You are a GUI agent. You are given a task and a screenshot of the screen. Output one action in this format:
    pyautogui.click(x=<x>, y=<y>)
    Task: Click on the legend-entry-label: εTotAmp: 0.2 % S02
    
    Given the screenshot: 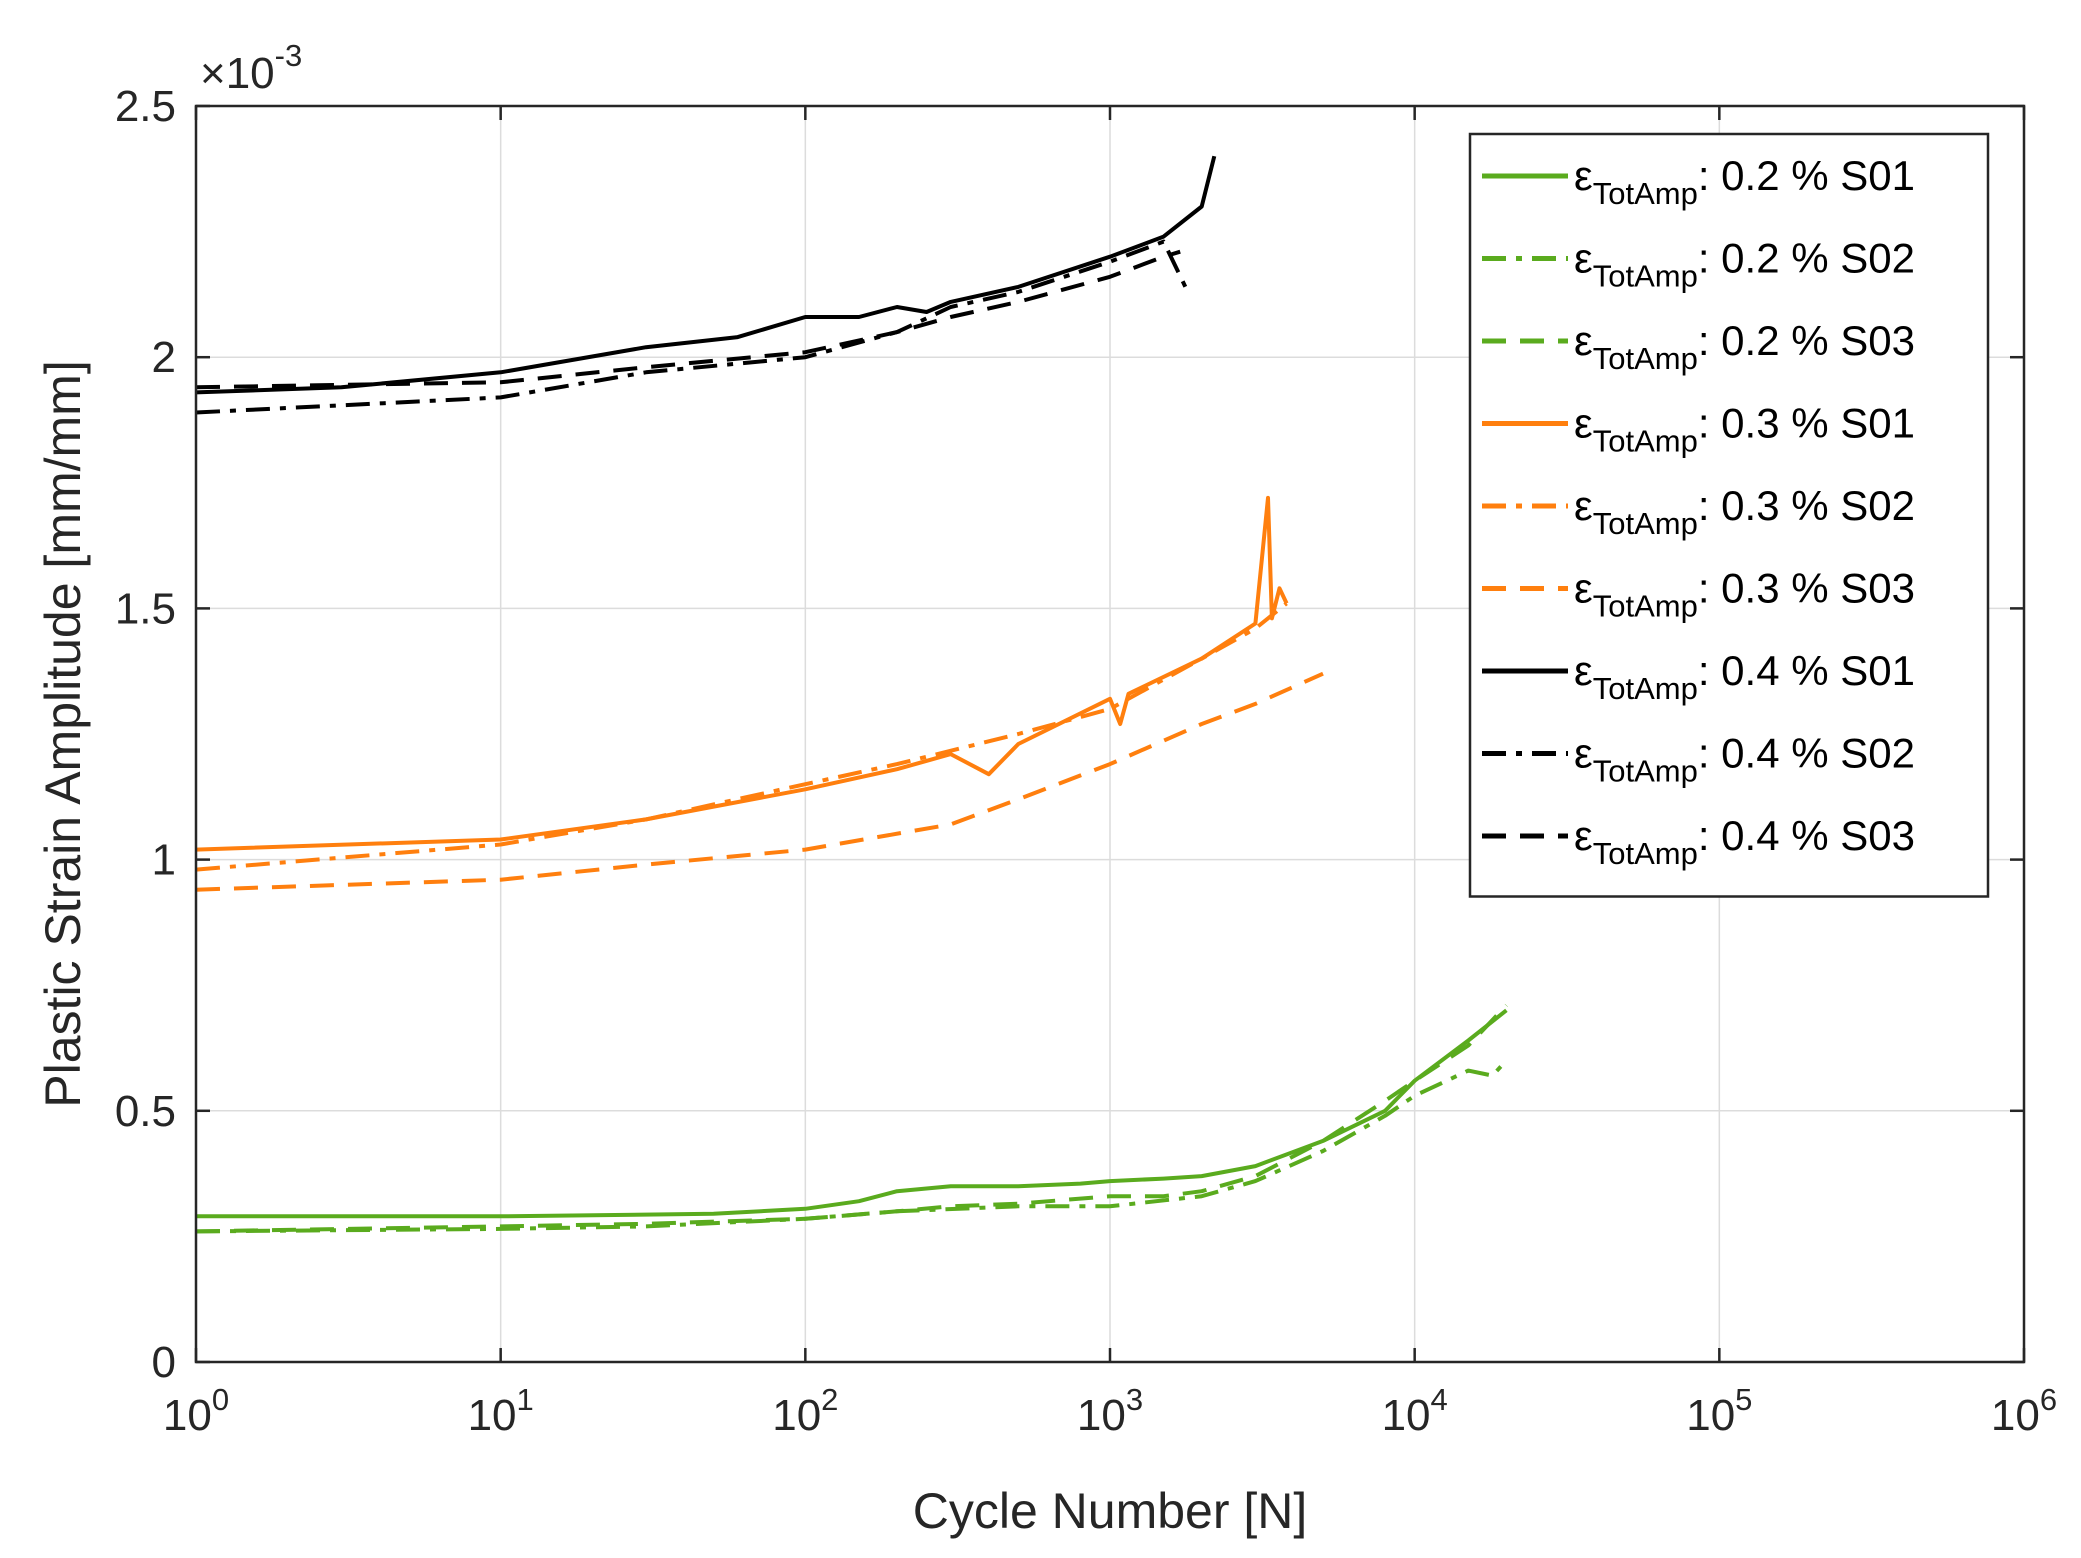 What is the action you would take?
    pyautogui.click(x=1744, y=264)
    